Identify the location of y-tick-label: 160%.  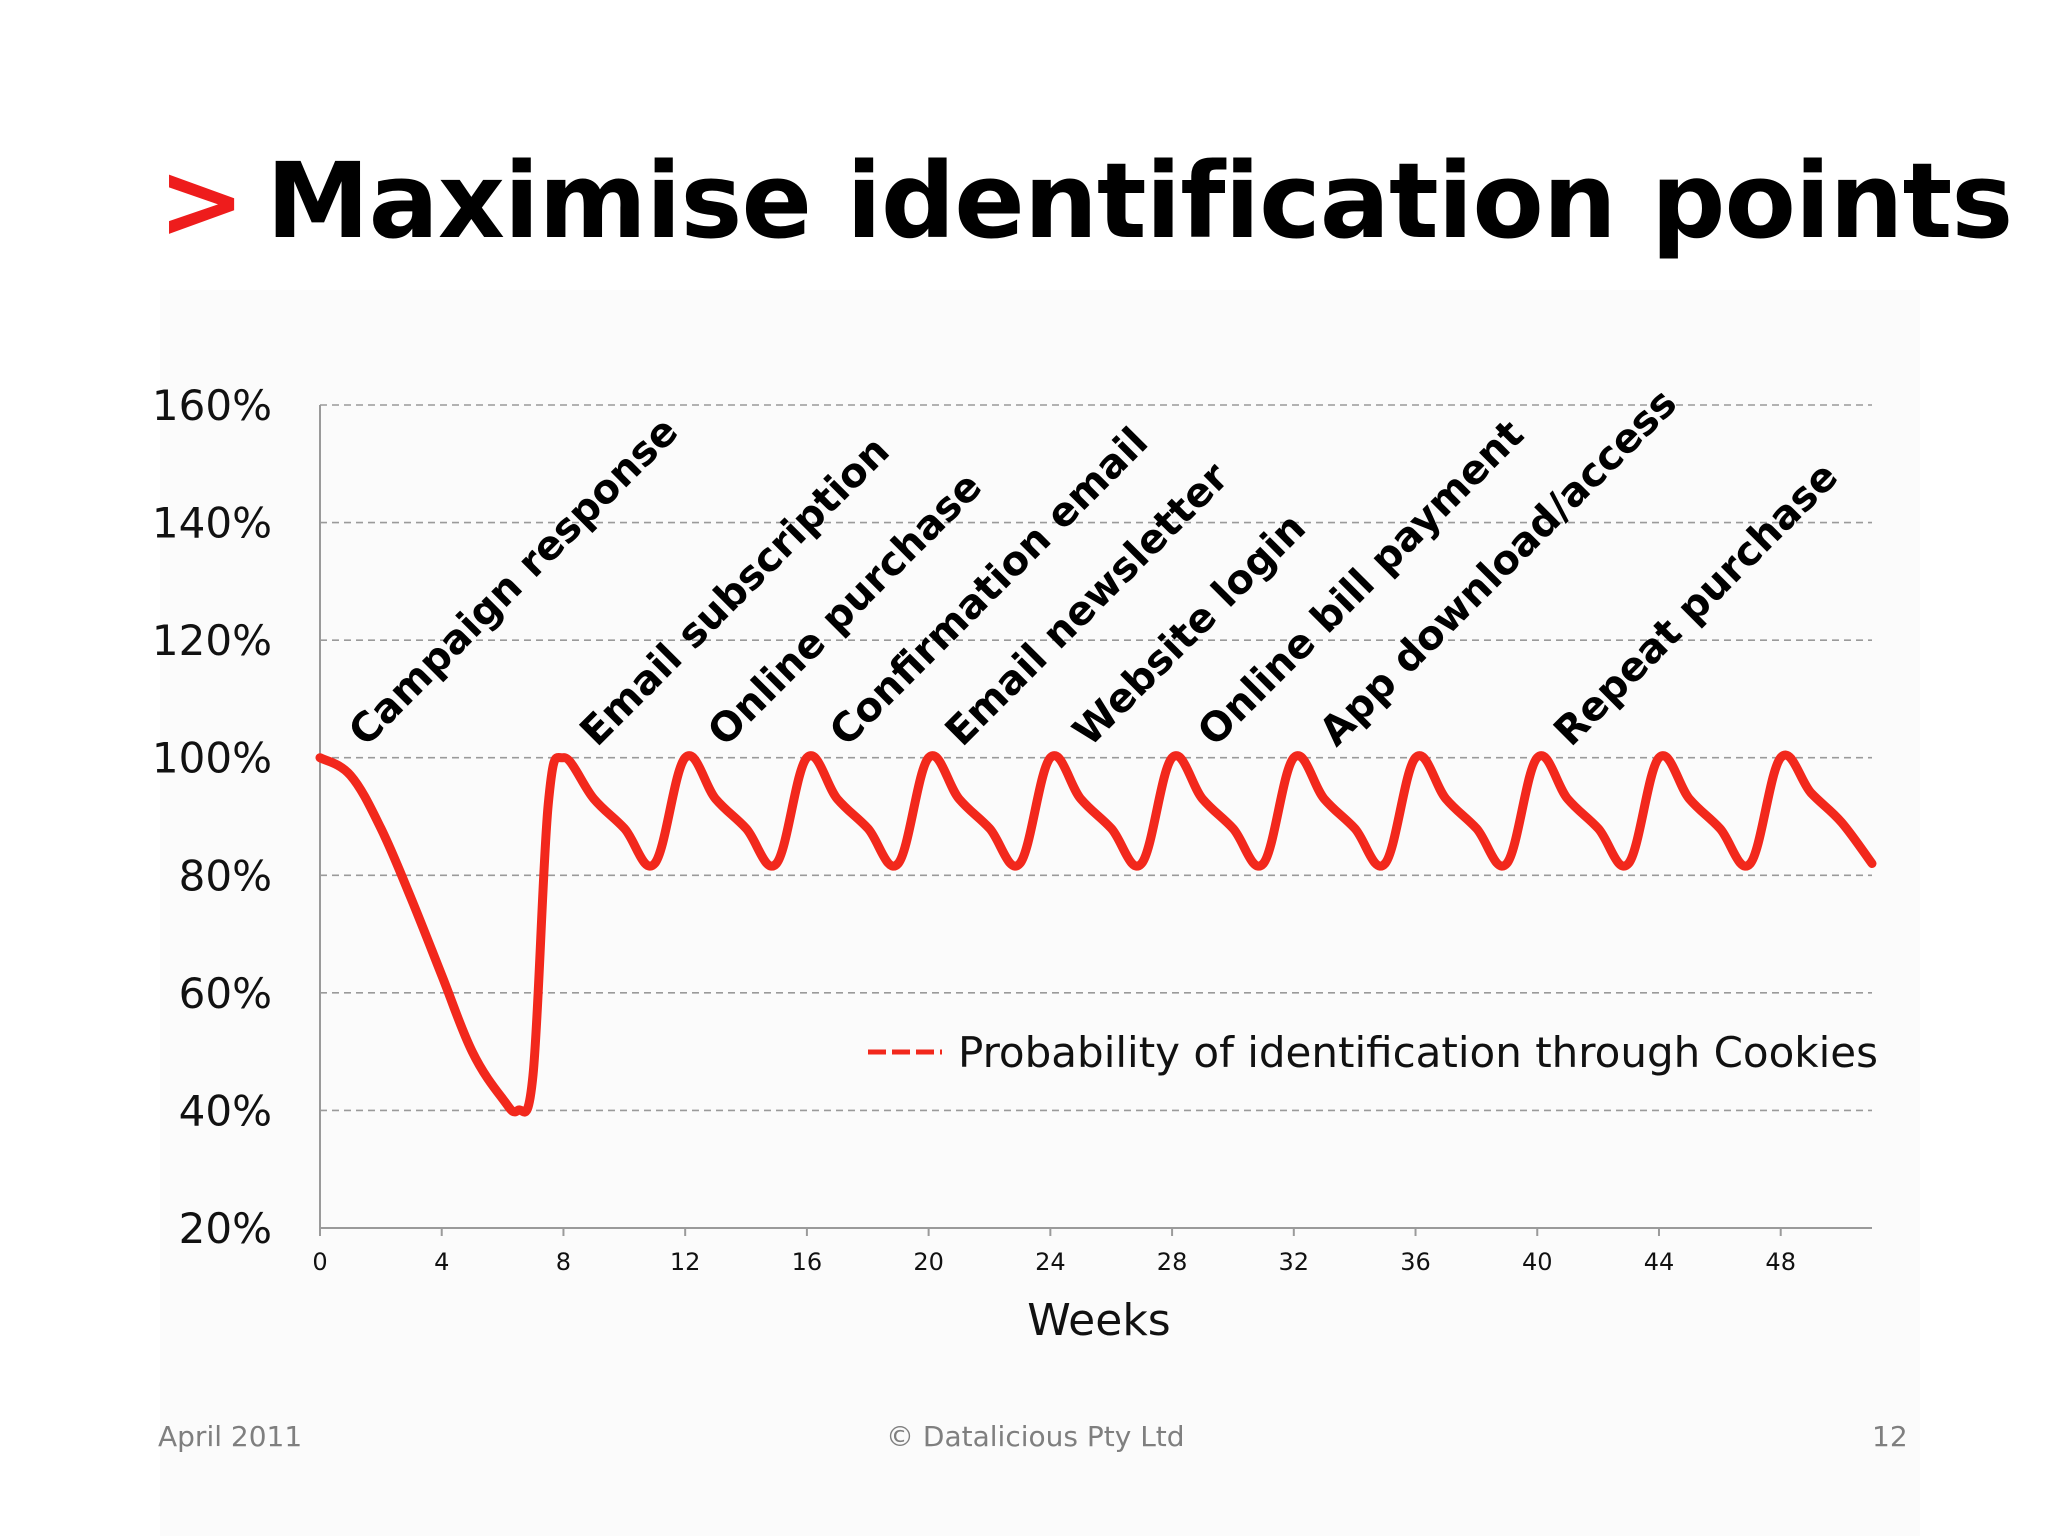
(212, 405).